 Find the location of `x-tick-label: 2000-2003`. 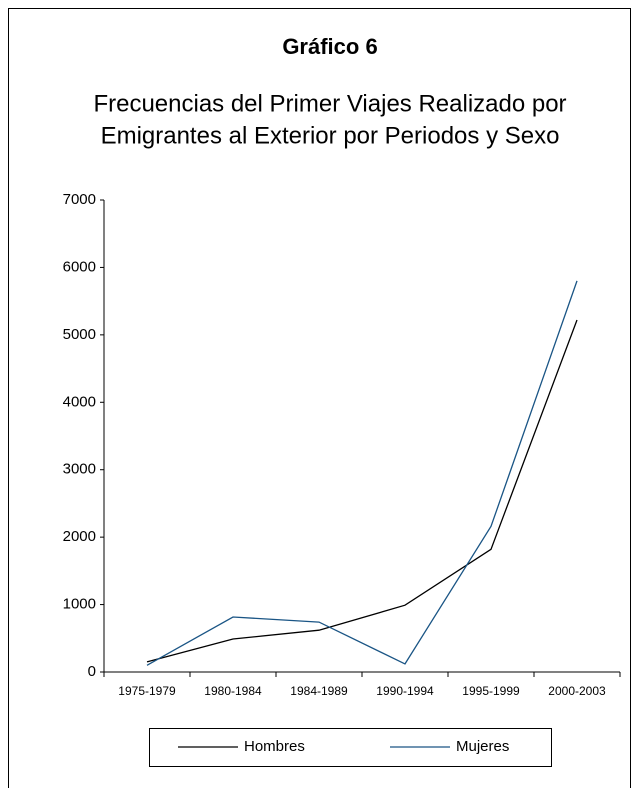

x-tick-label: 2000-2003 is located at coordinates (577, 691).